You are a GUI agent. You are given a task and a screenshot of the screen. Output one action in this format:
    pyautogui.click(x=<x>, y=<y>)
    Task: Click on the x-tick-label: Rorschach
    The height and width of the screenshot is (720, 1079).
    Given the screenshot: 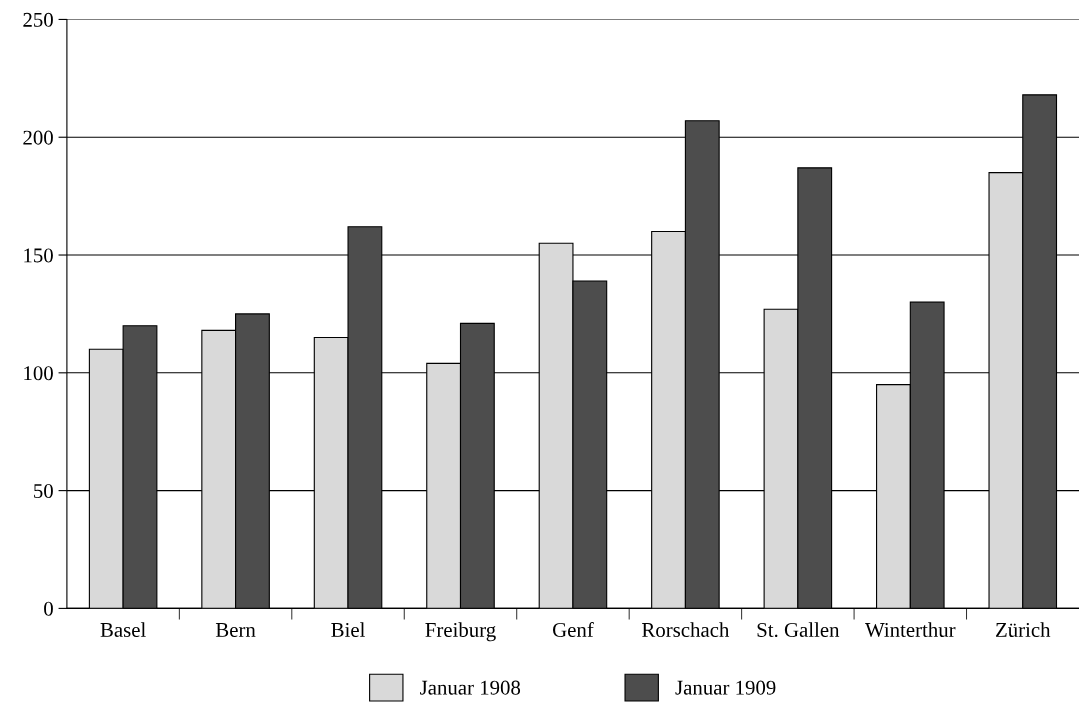 What is the action you would take?
    pyautogui.click(x=686, y=629)
    